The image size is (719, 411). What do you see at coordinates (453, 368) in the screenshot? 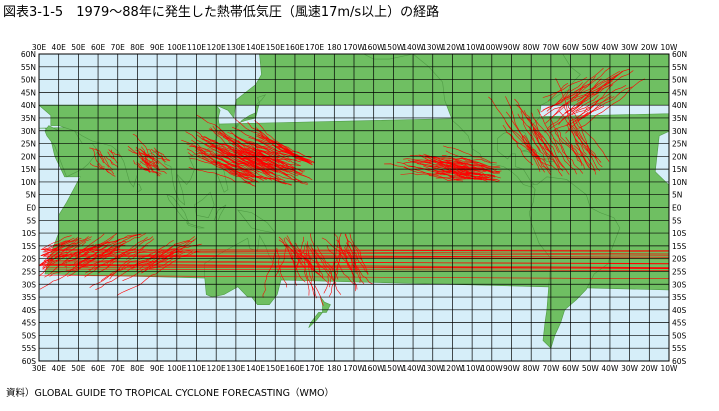
I see `longitude-label: 120W` at bounding box center [453, 368].